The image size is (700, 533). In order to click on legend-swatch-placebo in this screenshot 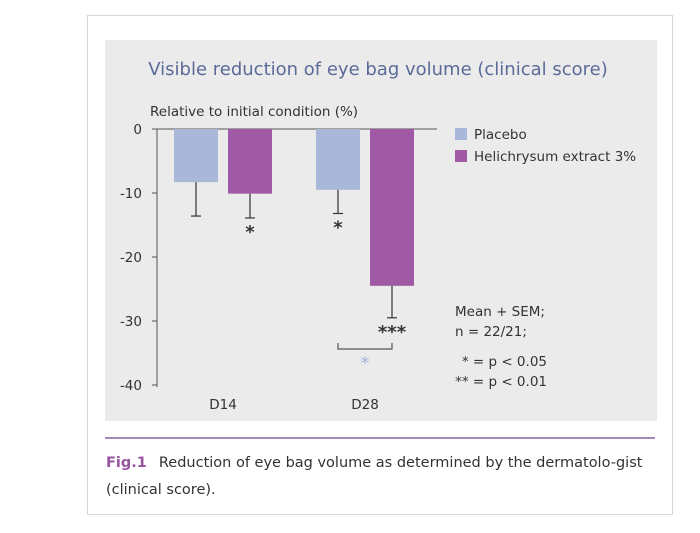, I will do `click(461, 134)`.